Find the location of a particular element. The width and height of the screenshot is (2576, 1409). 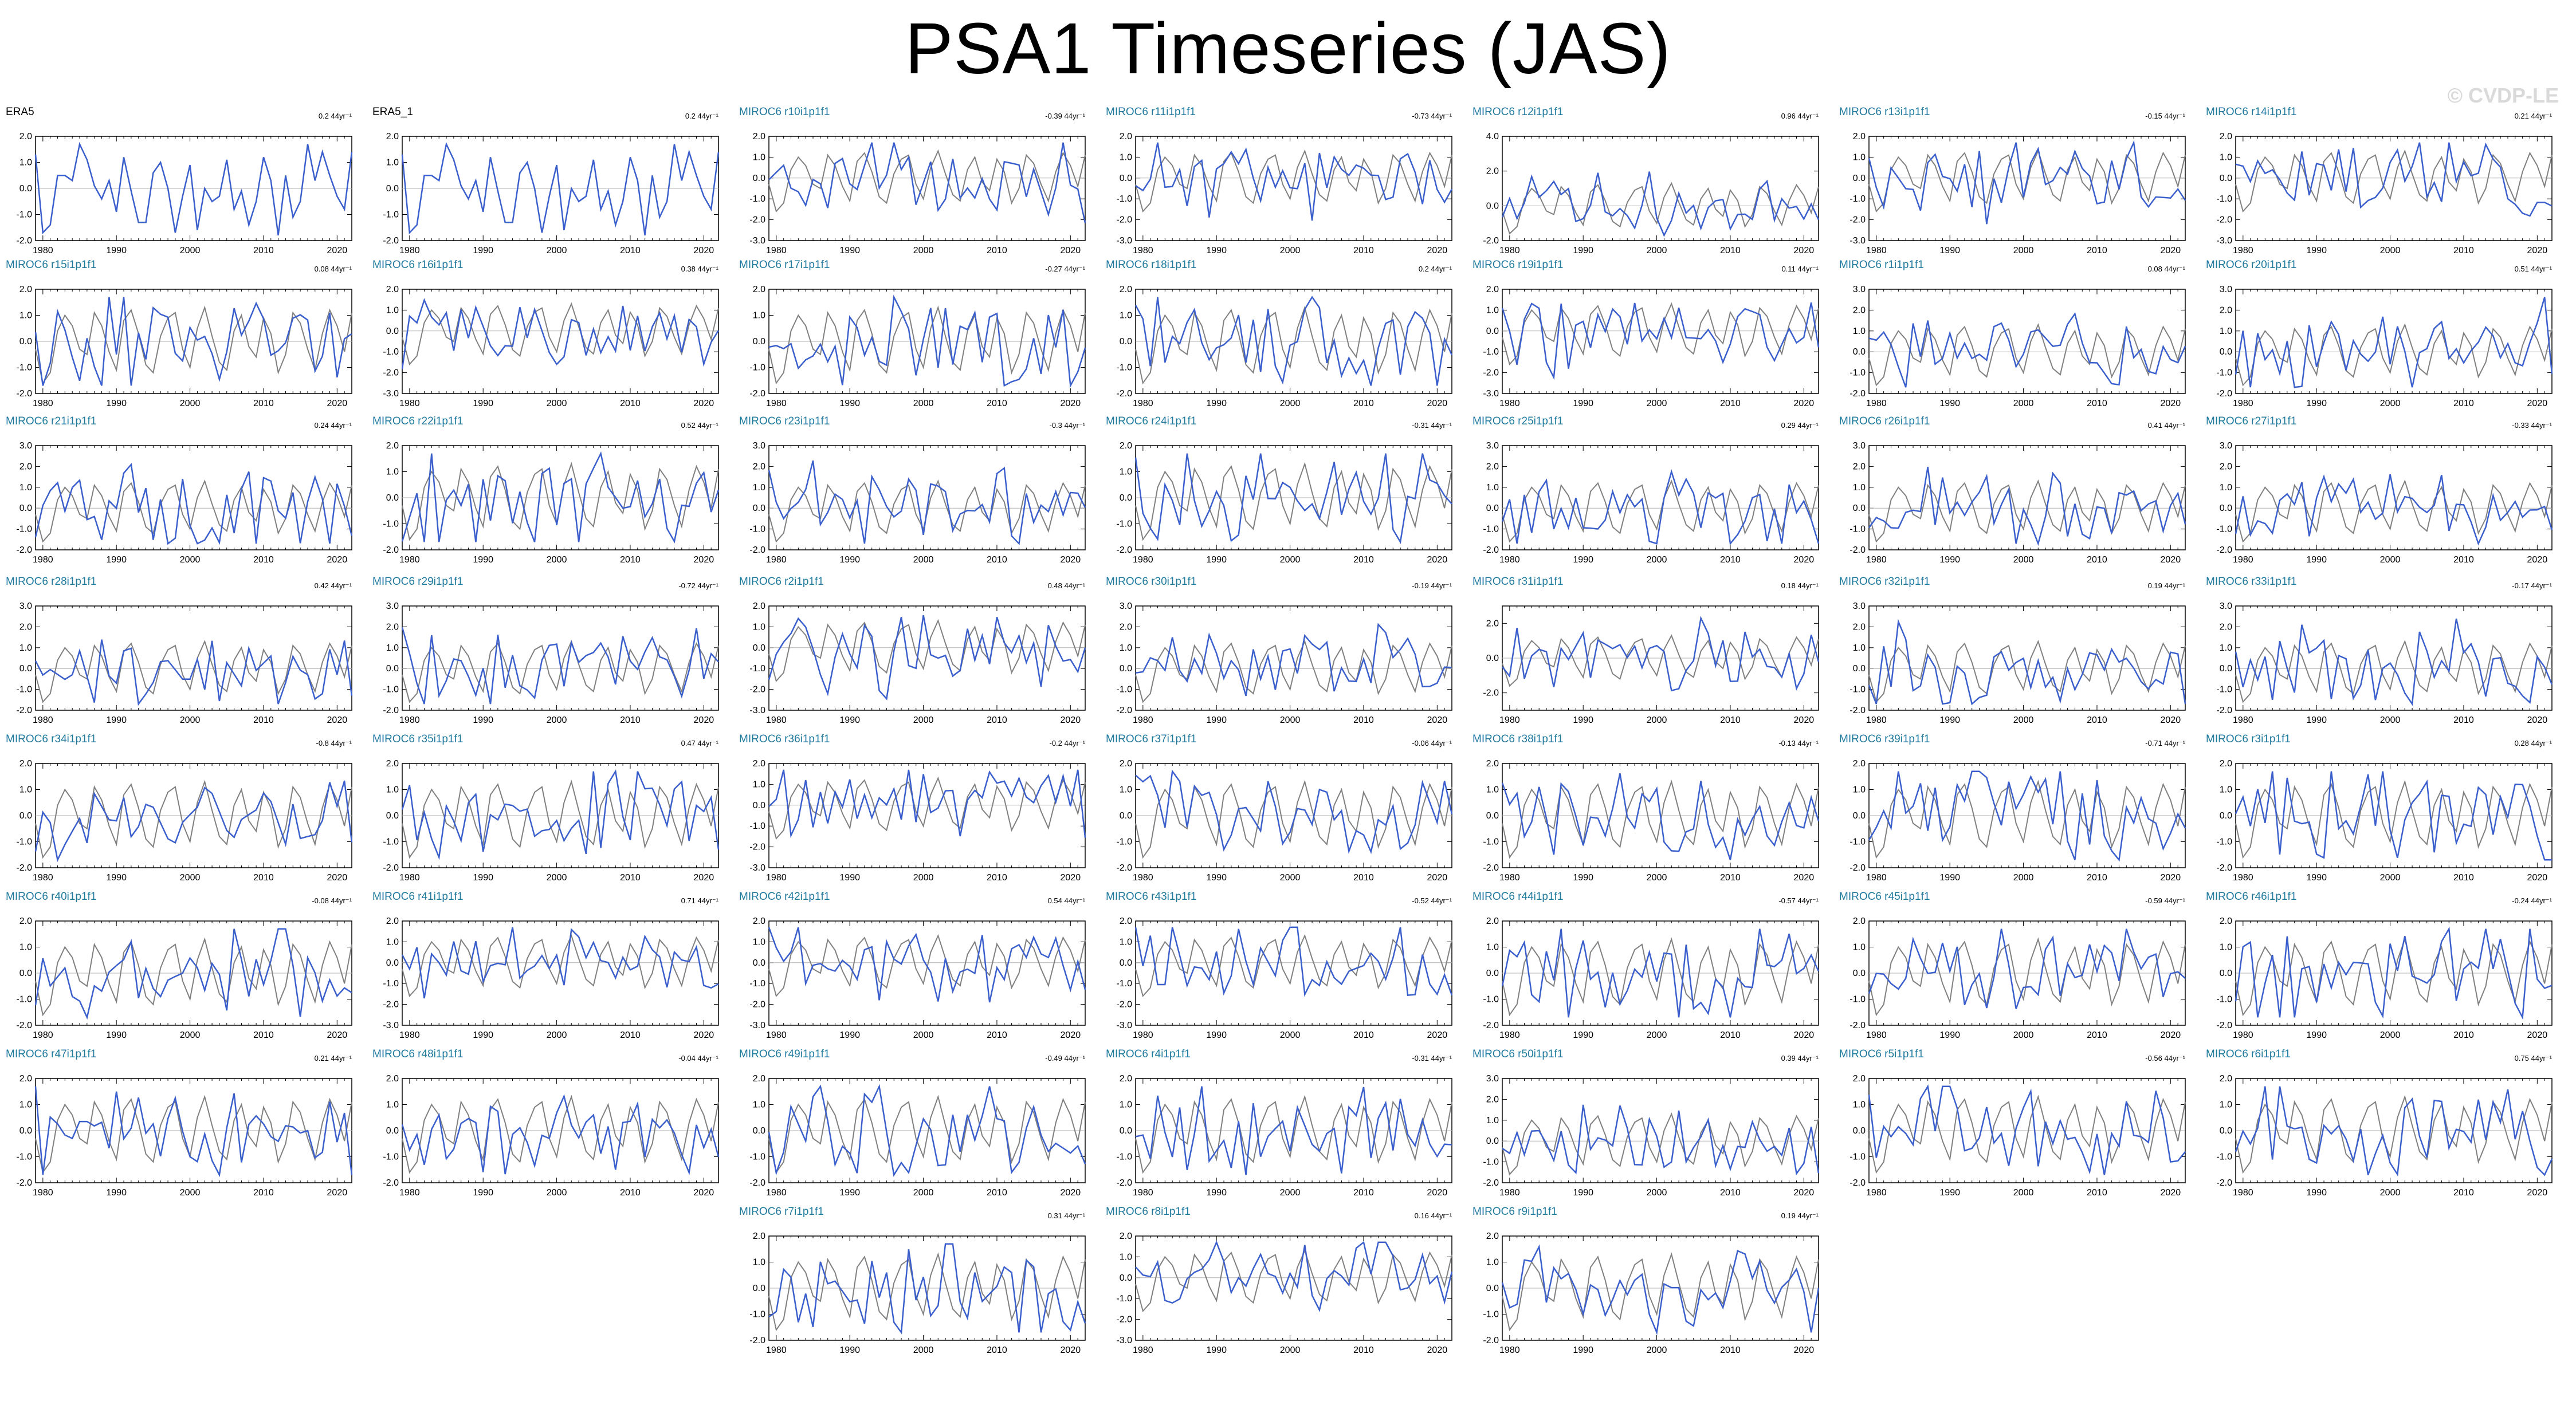

y-tick-label: -1.0 is located at coordinates (1491, 842).